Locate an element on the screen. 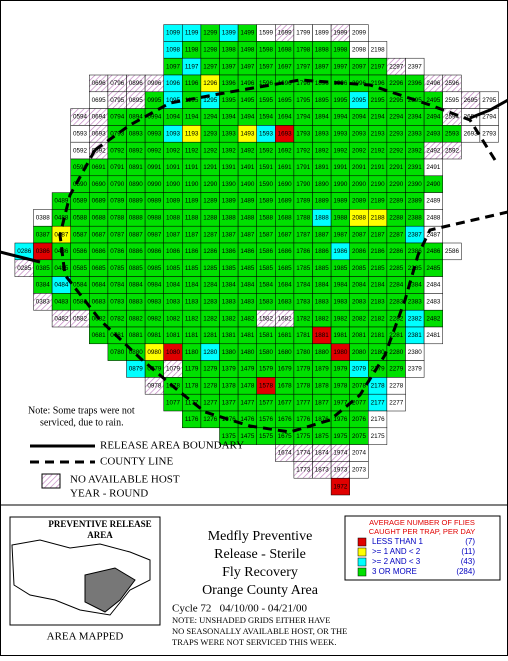 This screenshot has height=661, width=508. legend-label: >= 1 AND < 2 is located at coordinates (396, 551).